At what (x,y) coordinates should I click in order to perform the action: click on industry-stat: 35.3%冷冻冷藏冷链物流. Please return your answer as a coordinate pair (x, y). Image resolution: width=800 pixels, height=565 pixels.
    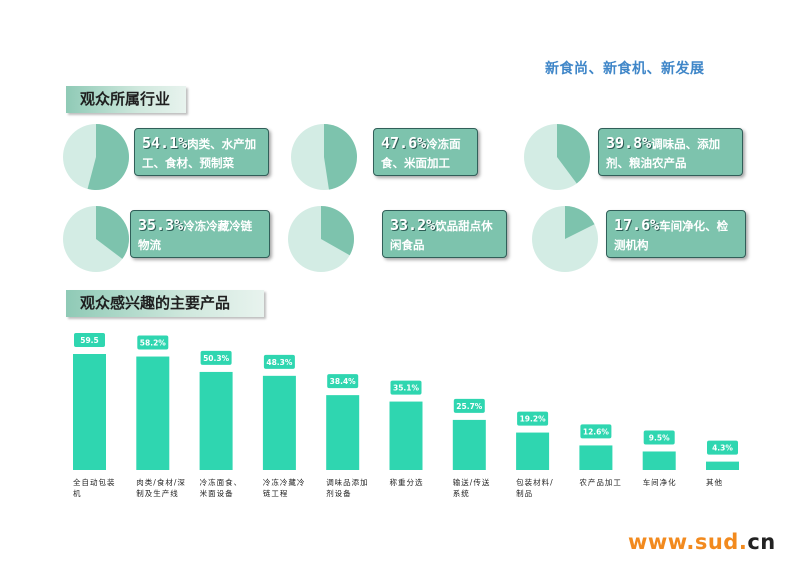
    Looking at the image, I should click on (192, 241).